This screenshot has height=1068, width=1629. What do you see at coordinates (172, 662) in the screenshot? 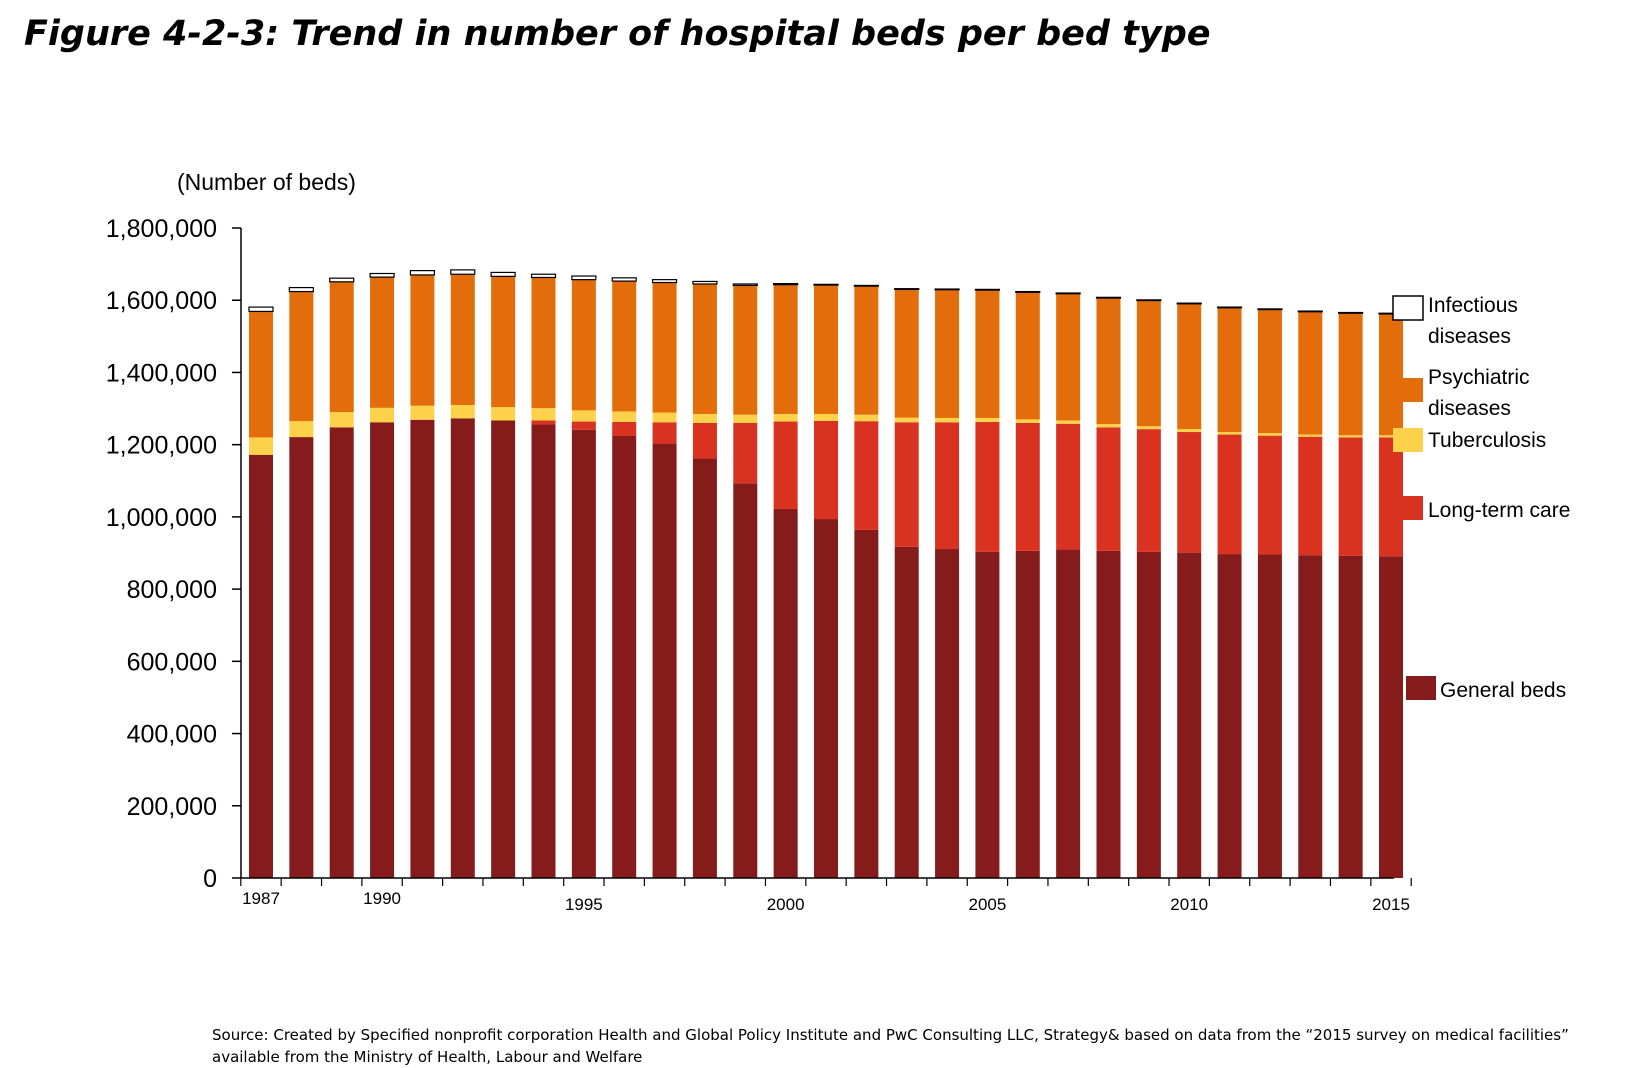
I see `y-tick-label: 600,000` at bounding box center [172, 662].